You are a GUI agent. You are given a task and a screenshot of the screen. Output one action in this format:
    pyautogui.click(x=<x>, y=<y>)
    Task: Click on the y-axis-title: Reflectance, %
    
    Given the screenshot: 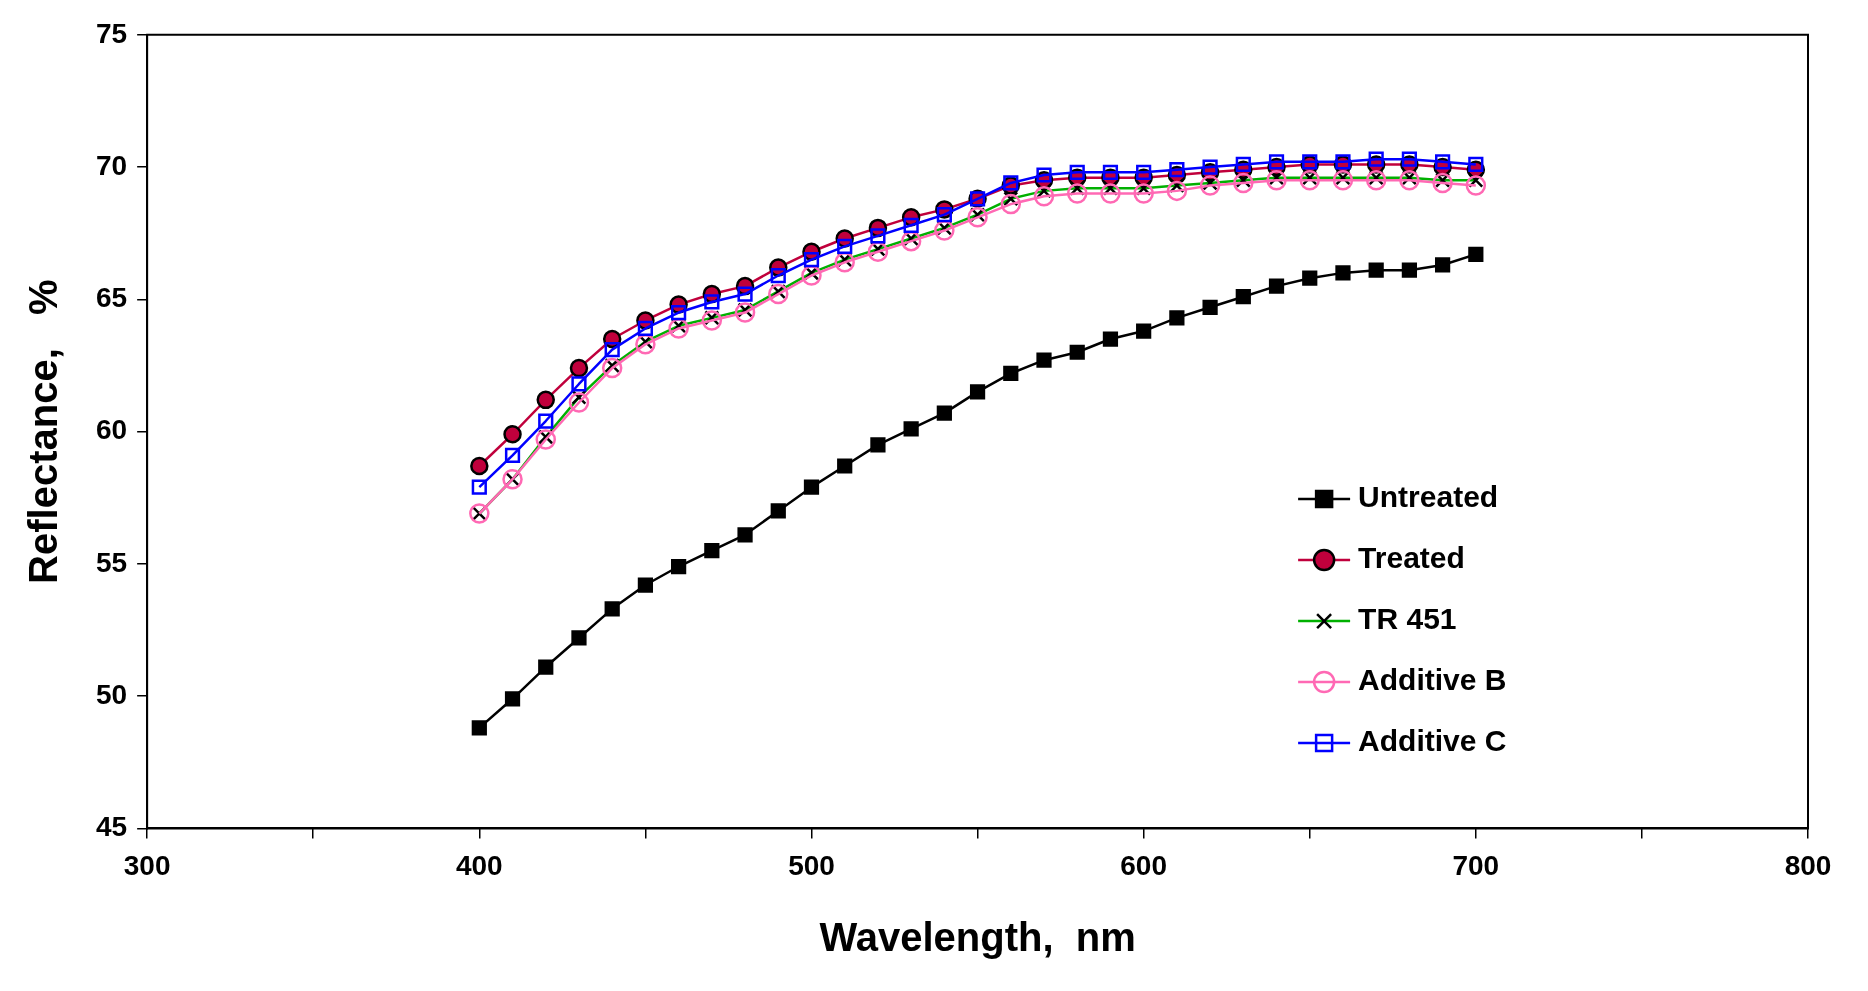 What is the action you would take?
    pyautogui.click(x=43, y=431)
    